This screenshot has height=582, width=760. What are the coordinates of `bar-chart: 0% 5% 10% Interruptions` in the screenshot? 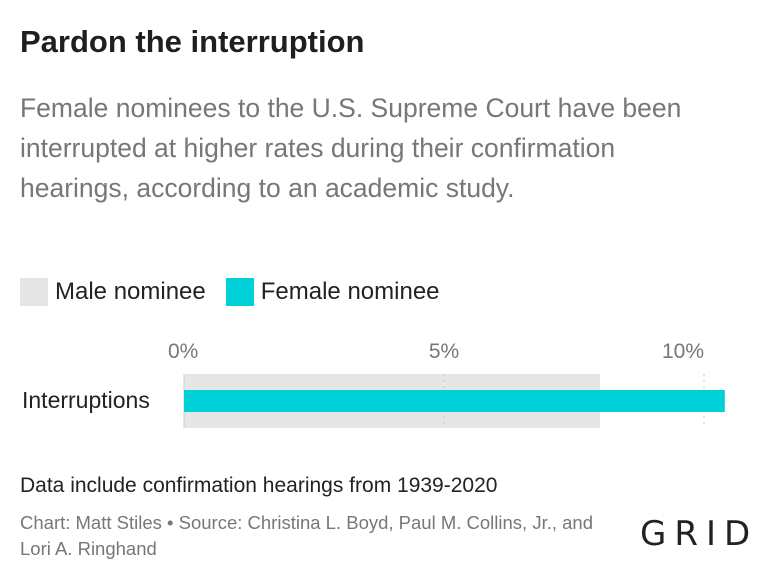 It's located at (373, 384).